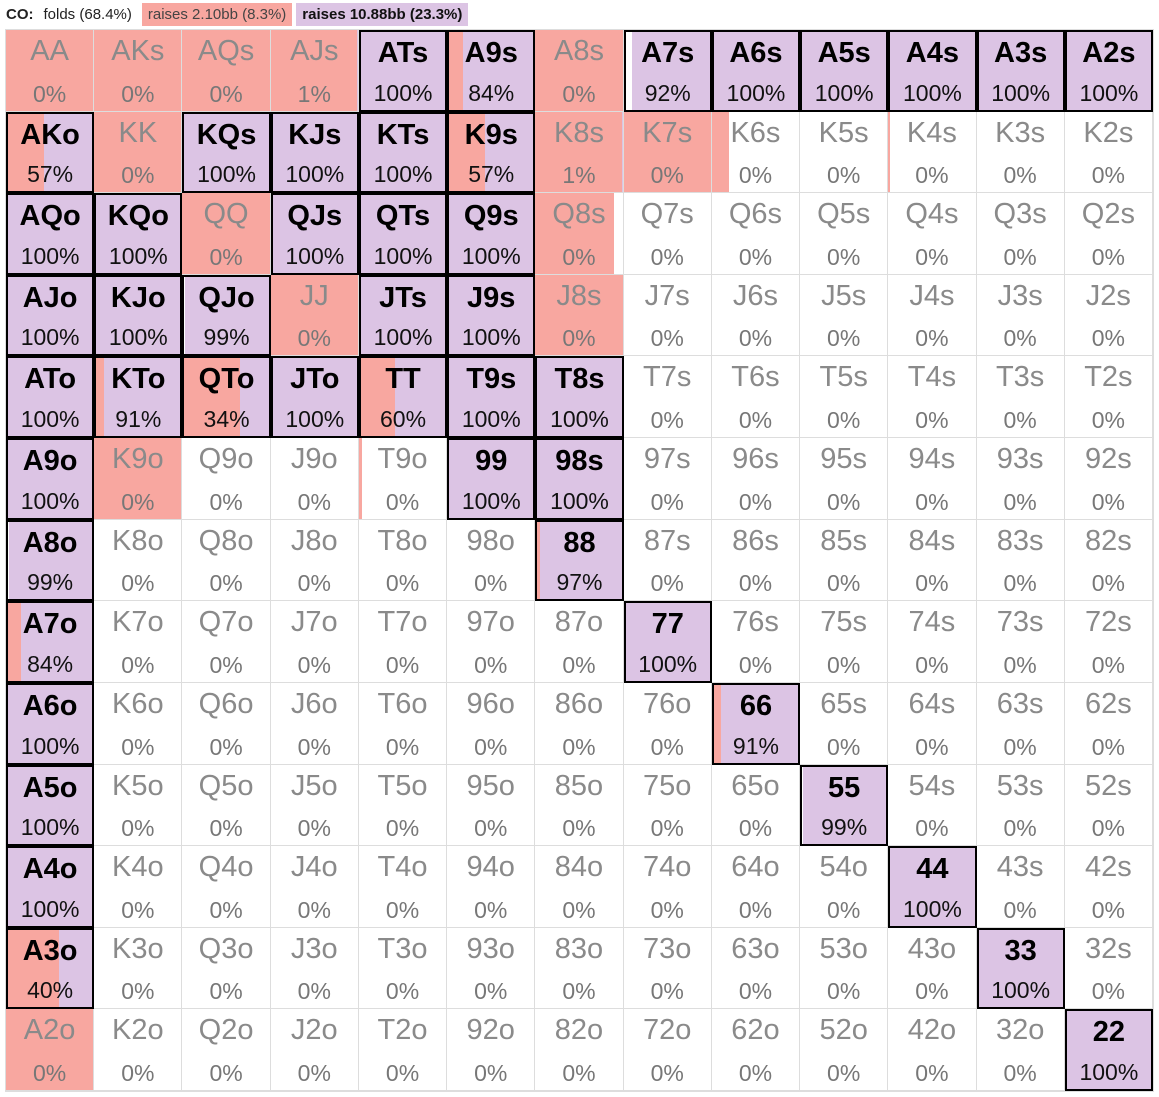  Describe the element at coordinates (138, 71) in the screenshot. I see `hand-cell-AKs: AKs 0%` at that location.